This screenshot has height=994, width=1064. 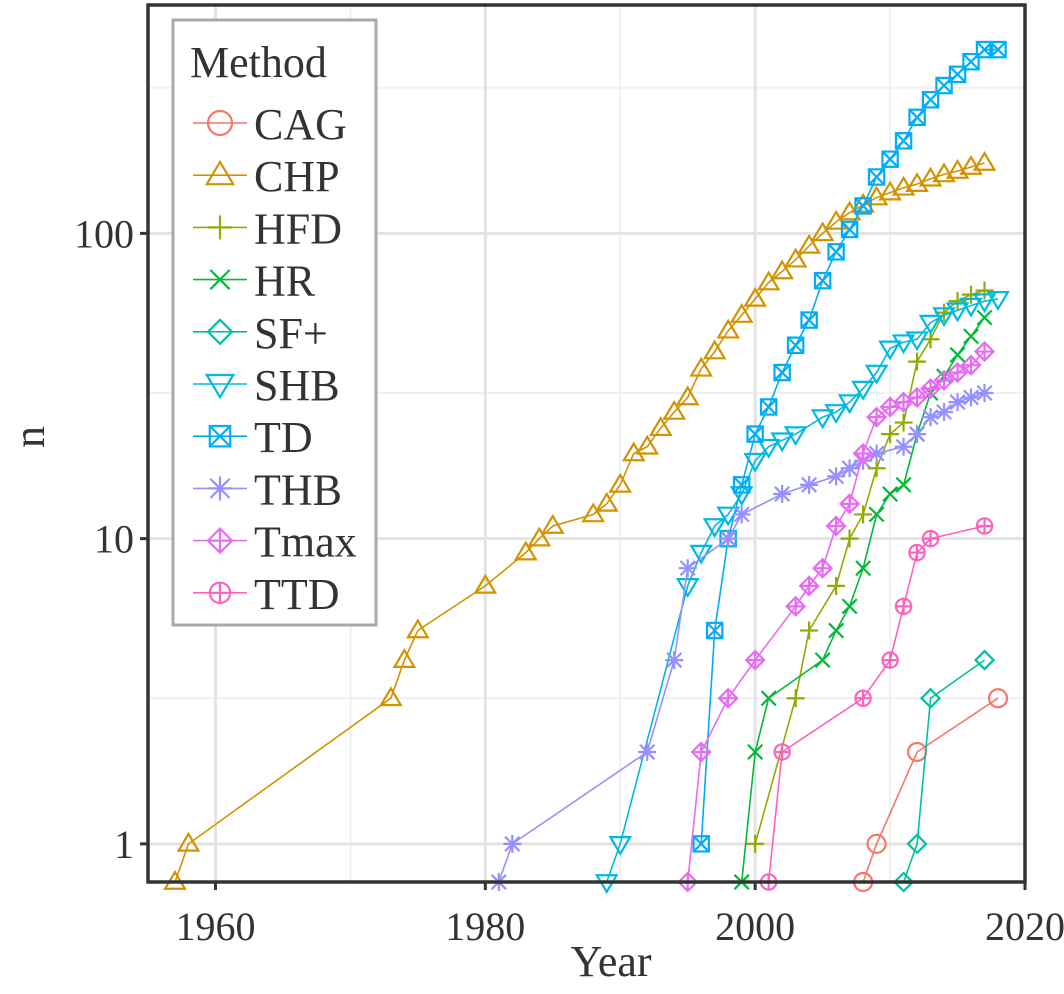 I want to click on legend-item: SF+, so click(x=260, y=333).